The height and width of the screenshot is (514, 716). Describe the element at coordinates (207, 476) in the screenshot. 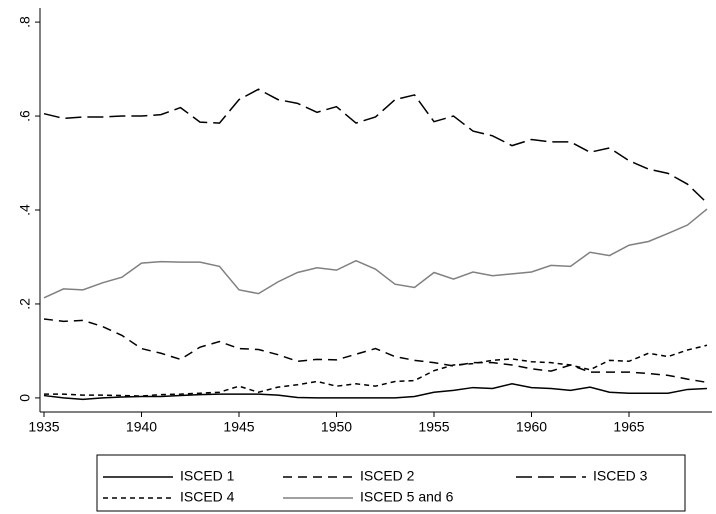

I see `legend-label: ISCED 1` at that location.